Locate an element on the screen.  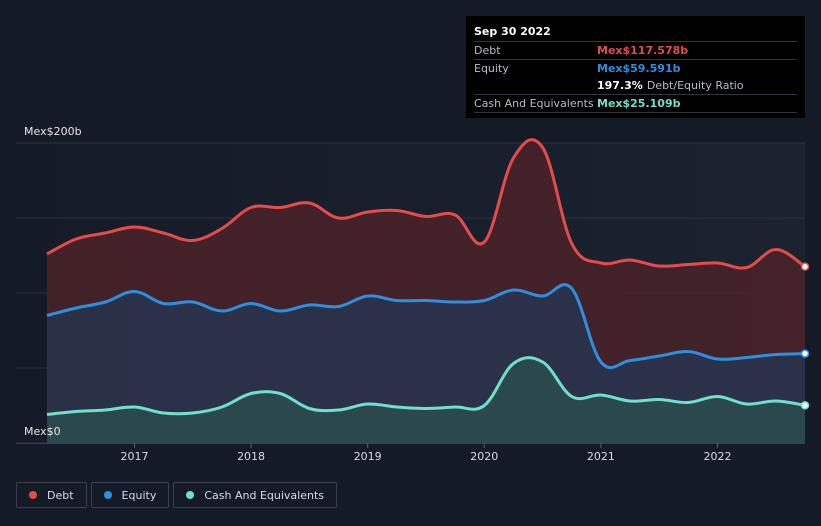
tooltip-ratio-label: Debt/Equity Ratio is located at coordinates (695, 85).